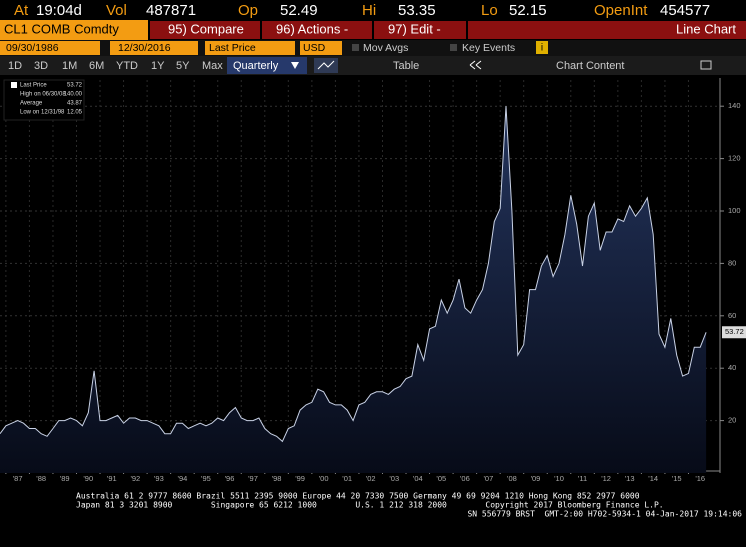 The width and height of the screenshot is (746, 547). I want to click on period-button: YTD, so click(127, 66).